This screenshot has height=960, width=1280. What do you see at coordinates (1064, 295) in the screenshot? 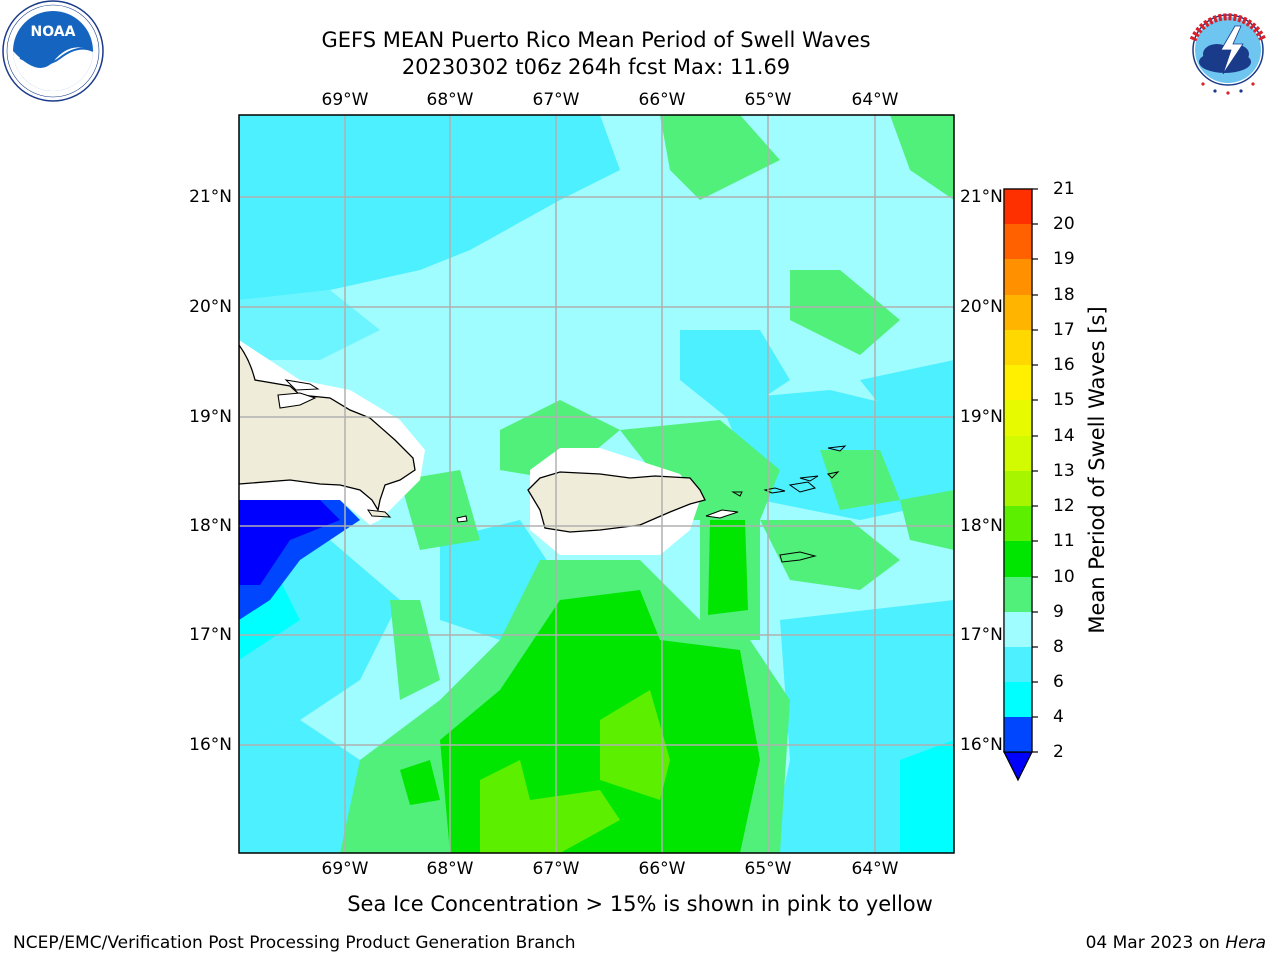
I see `colorbar-tick-label: 18` at bounding box center [1064, 295].